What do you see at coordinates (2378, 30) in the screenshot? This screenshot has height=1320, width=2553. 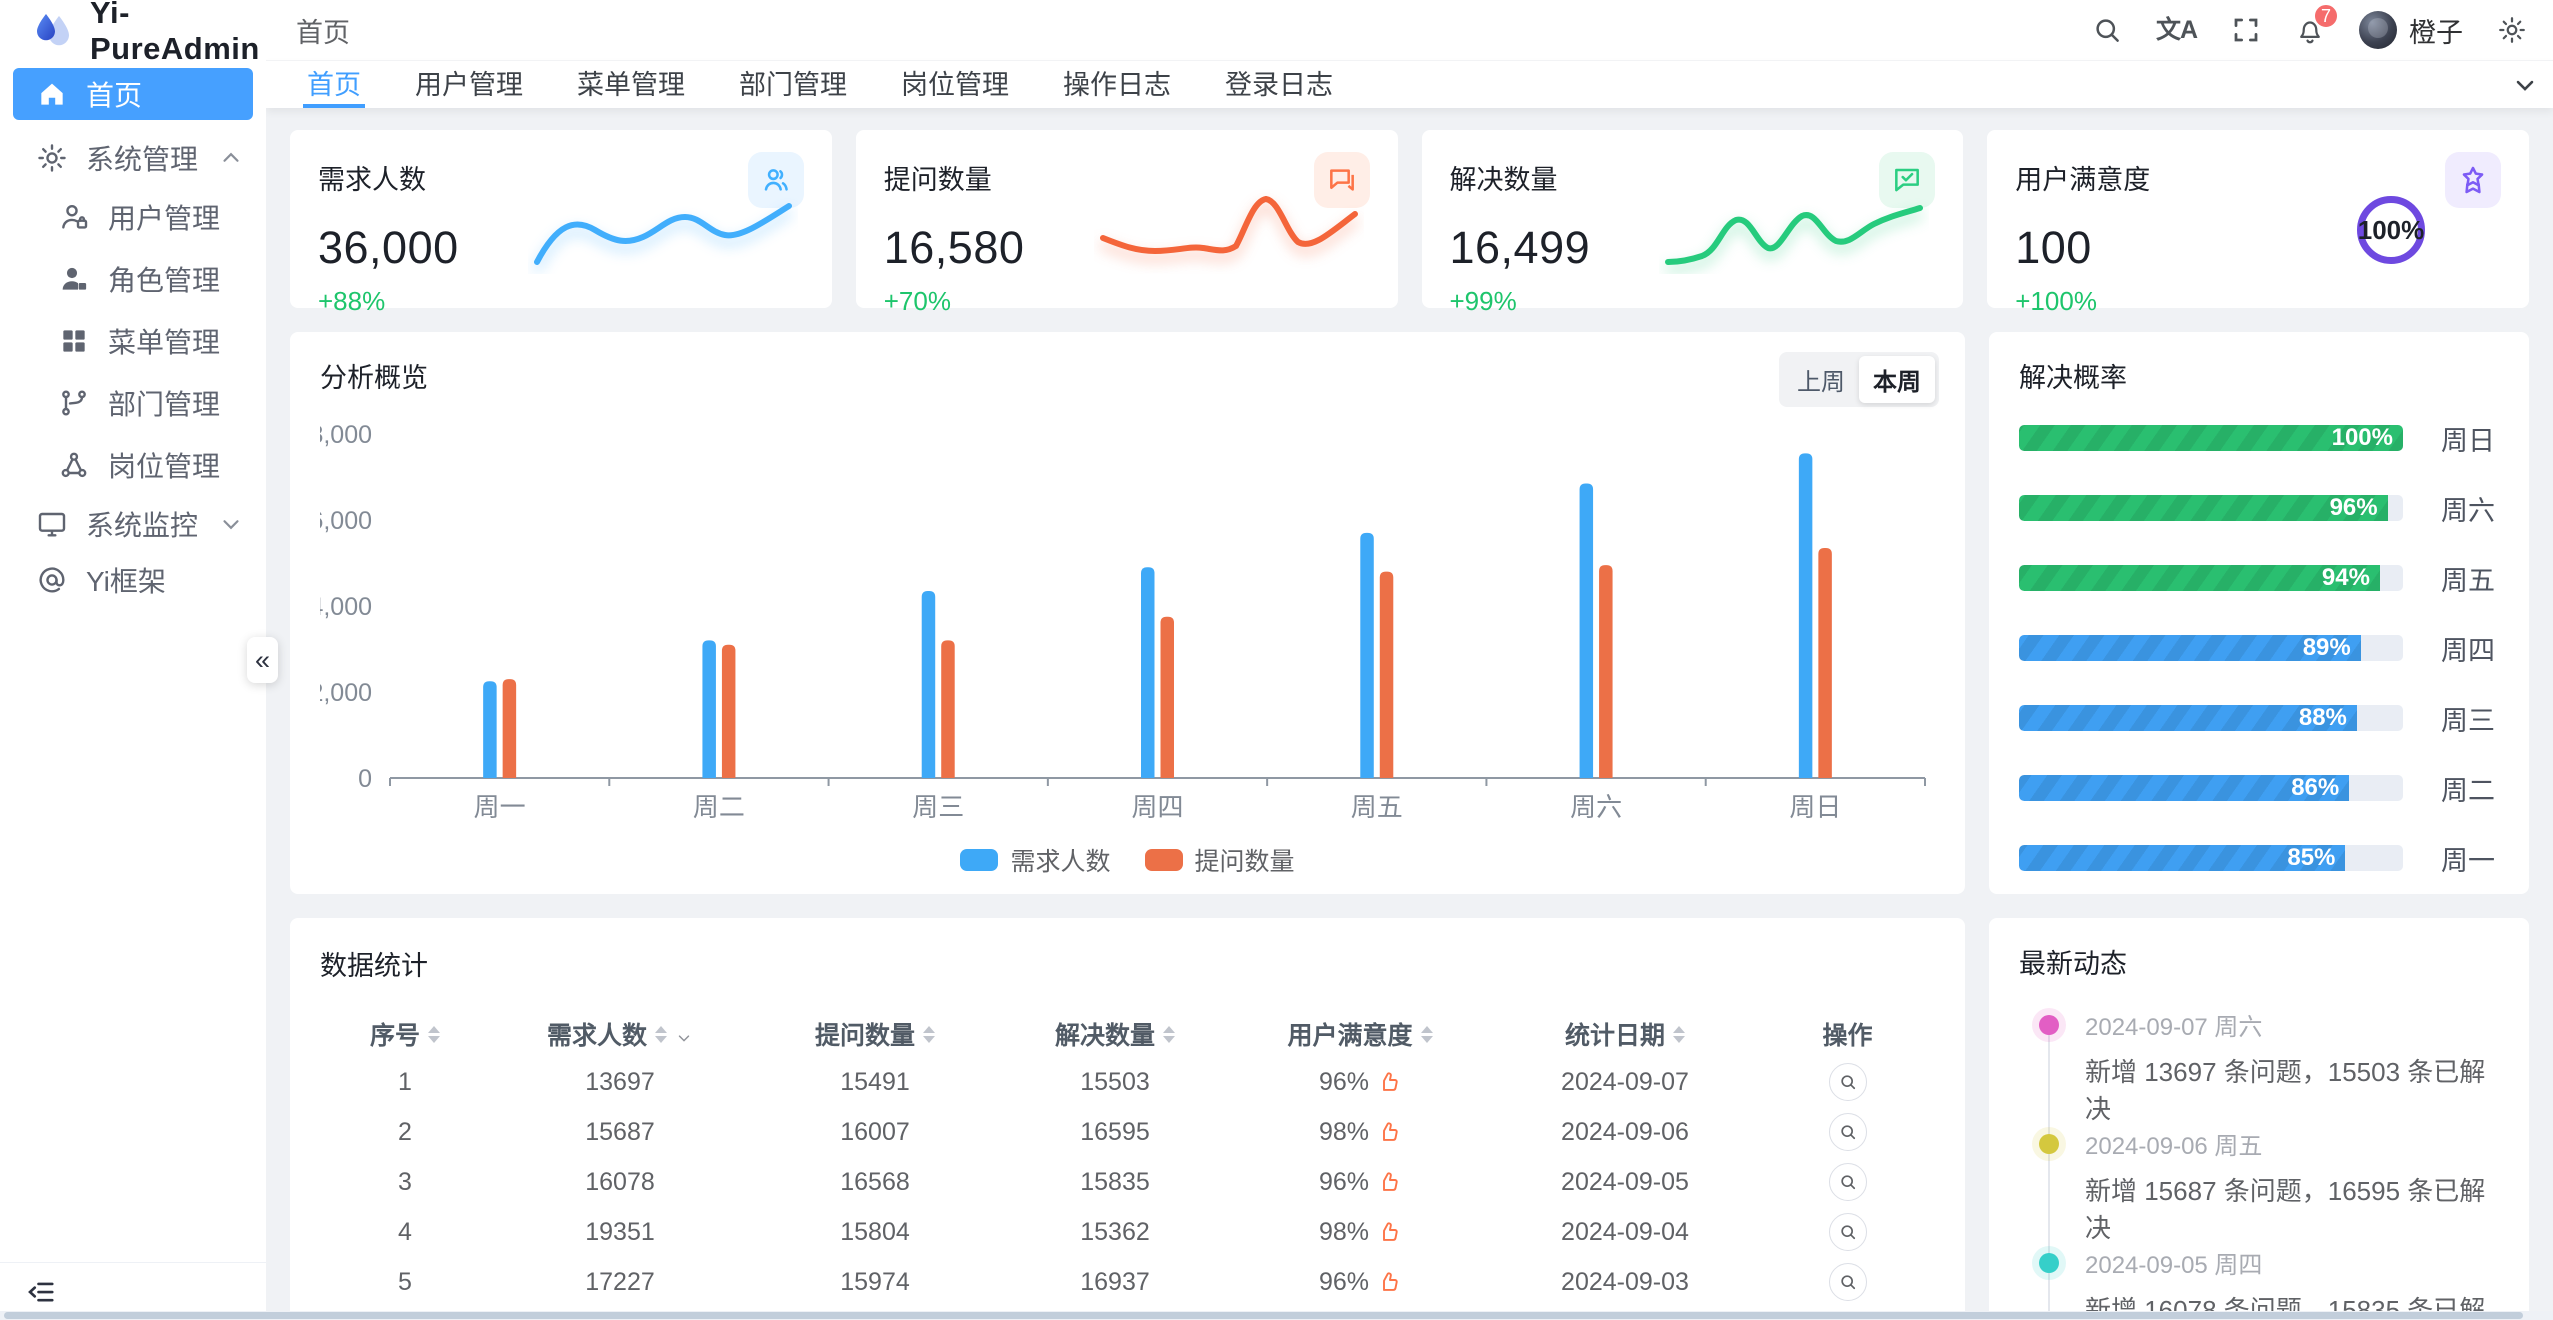 I see `avatar` at bounding box center [2378, 30].